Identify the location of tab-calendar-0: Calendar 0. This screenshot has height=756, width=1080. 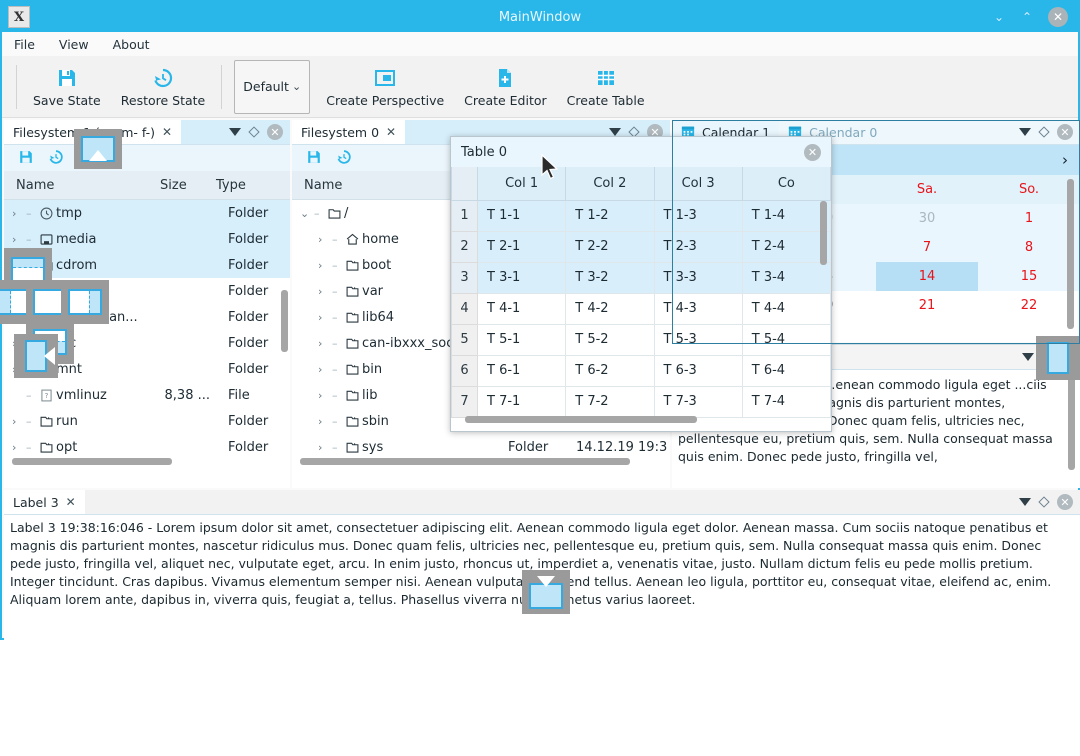
(832, 132).